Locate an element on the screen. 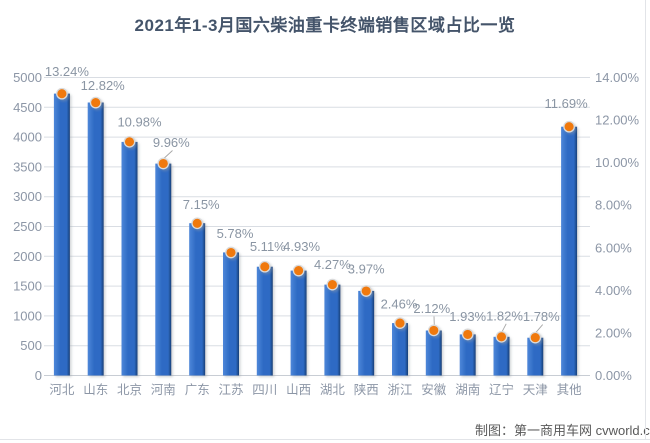 This screenshot has width=650, height=443. bar-河北 is located at coordinates (61, 234).